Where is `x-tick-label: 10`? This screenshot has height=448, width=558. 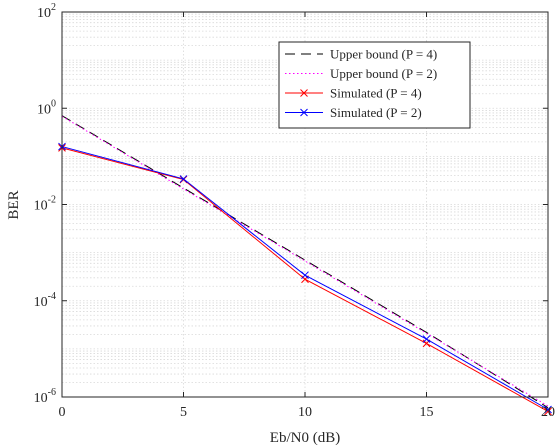 x-tick-label: 10 is located at coordinates (305, 412).